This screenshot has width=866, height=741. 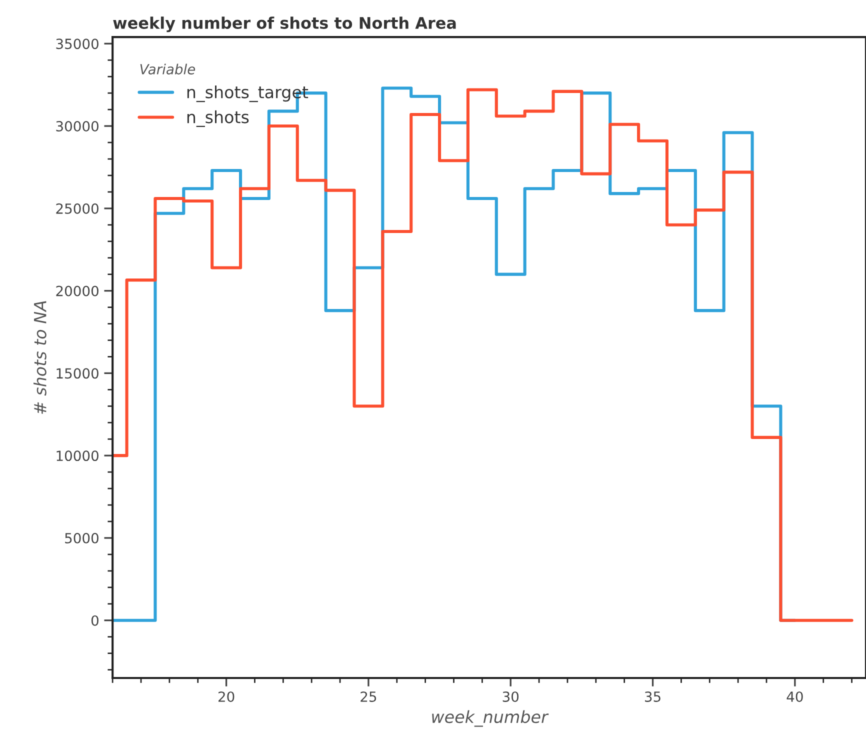 What do you see at coordinates (218, 119) in the screenshot?
I see `legend-label: n_shots` at bounding box center [218, 119].